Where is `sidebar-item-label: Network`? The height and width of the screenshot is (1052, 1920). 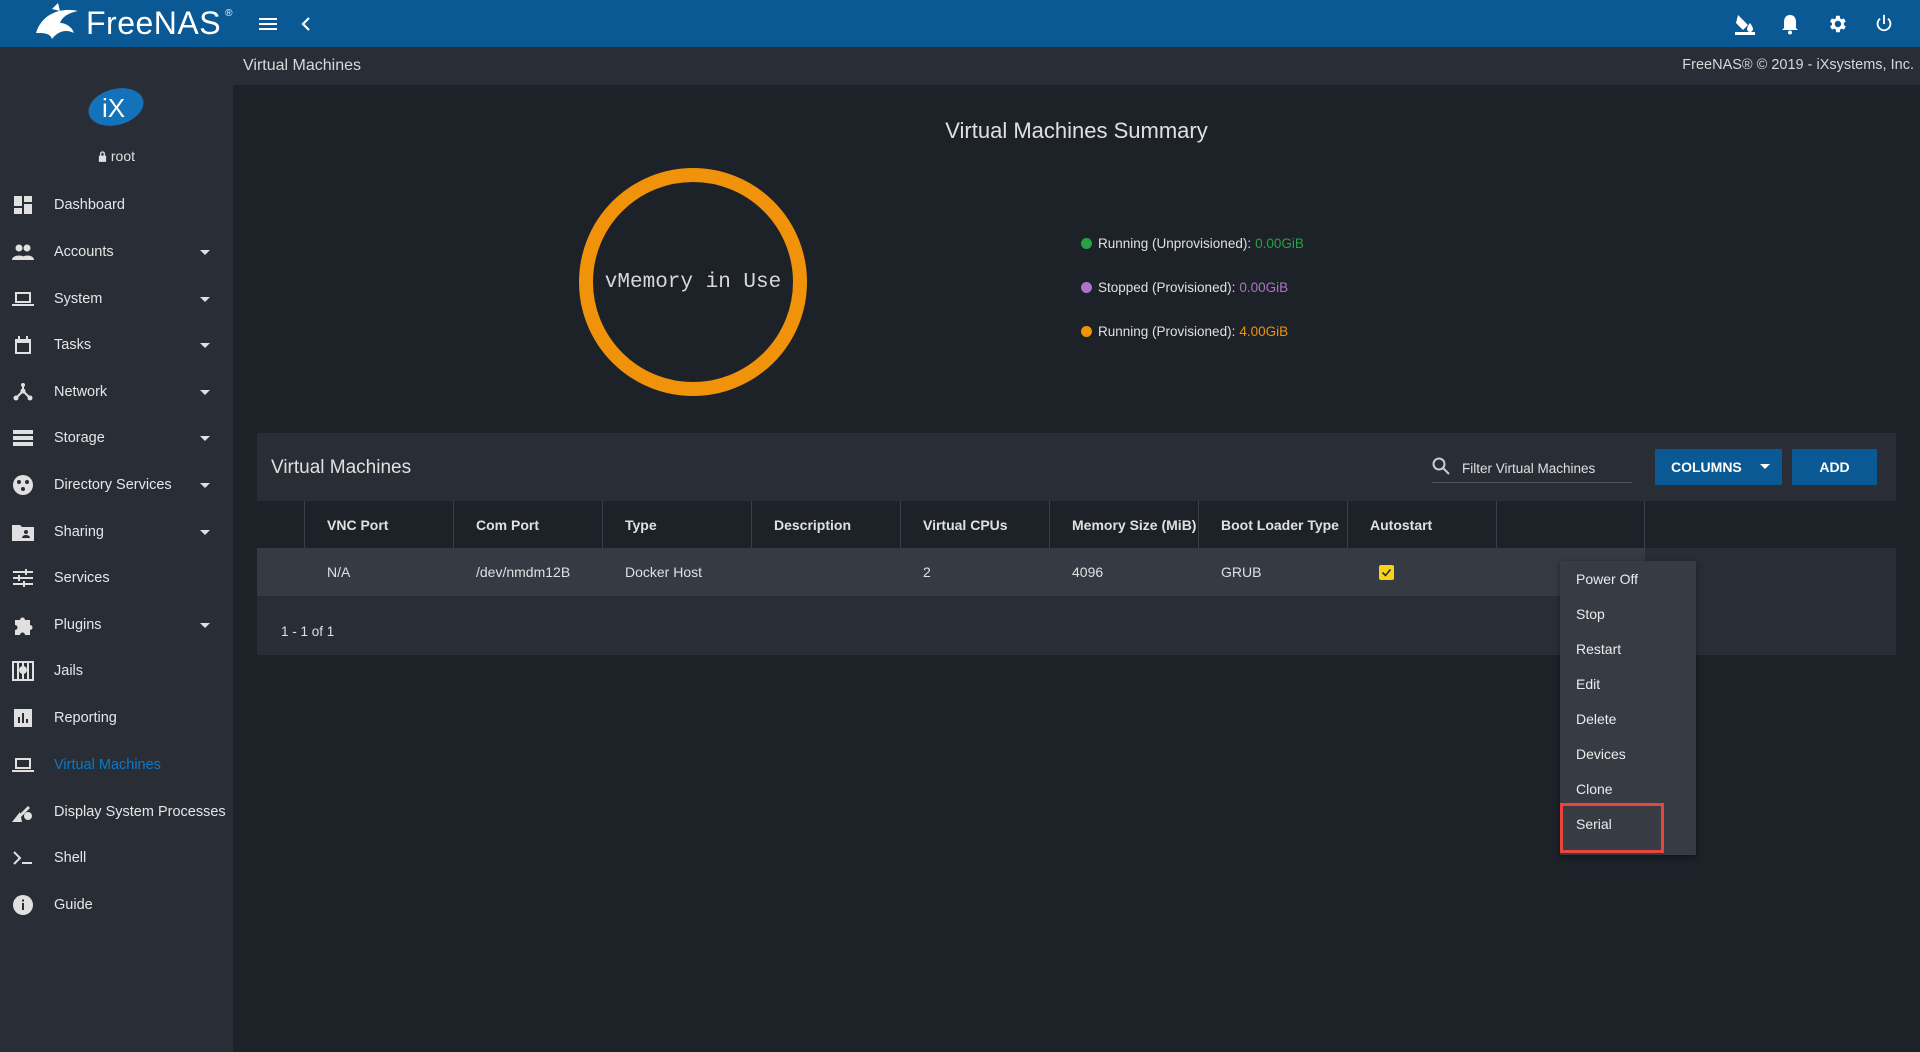
sidebar-item-label: Network is located at coordinates (81, 392).